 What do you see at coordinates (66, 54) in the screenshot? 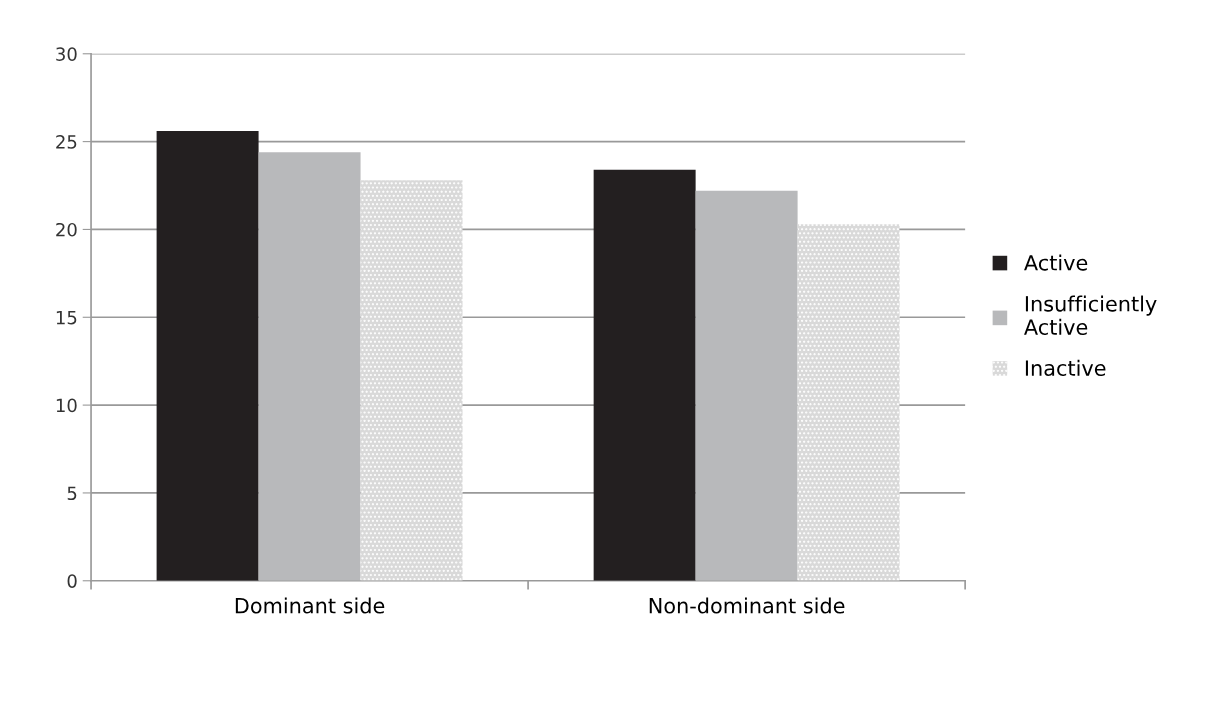
I see `y-tick-label: 30` at bounding box center [66, 54].